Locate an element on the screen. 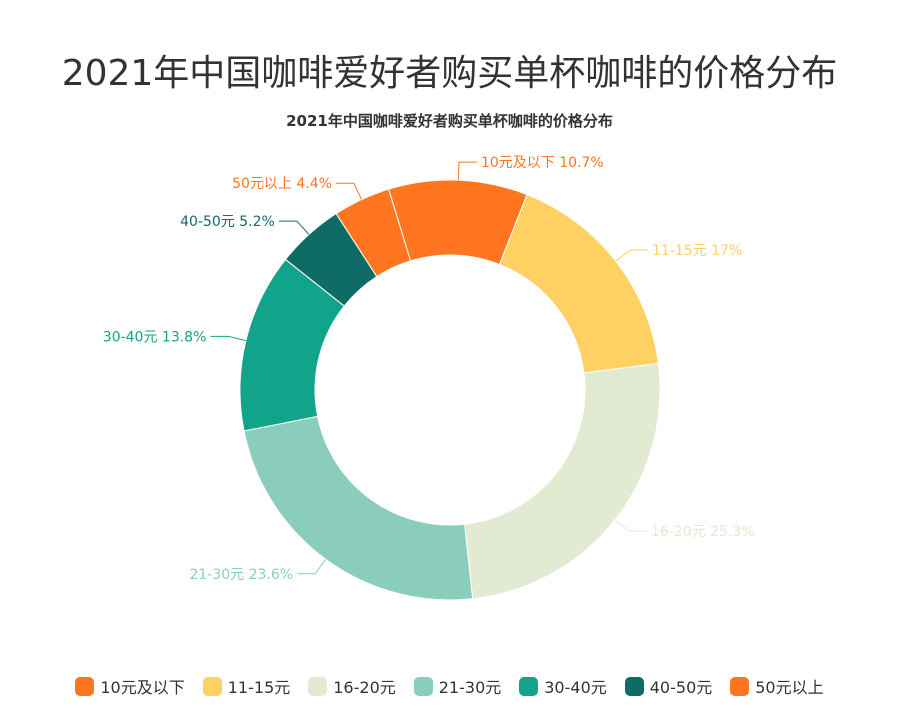  legend-label: 16-20元 is located at coordinates (364, 687).